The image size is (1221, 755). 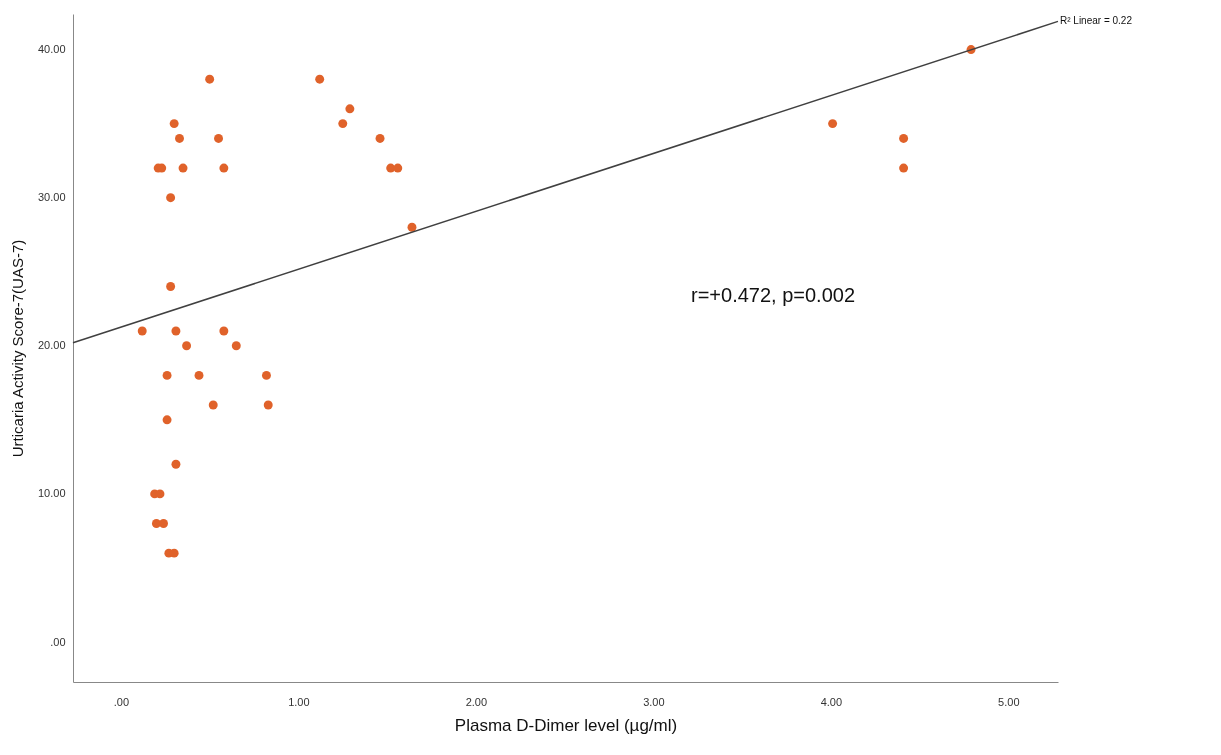 I want to click on x-tick-label: .00, so click(x=121, y=701).